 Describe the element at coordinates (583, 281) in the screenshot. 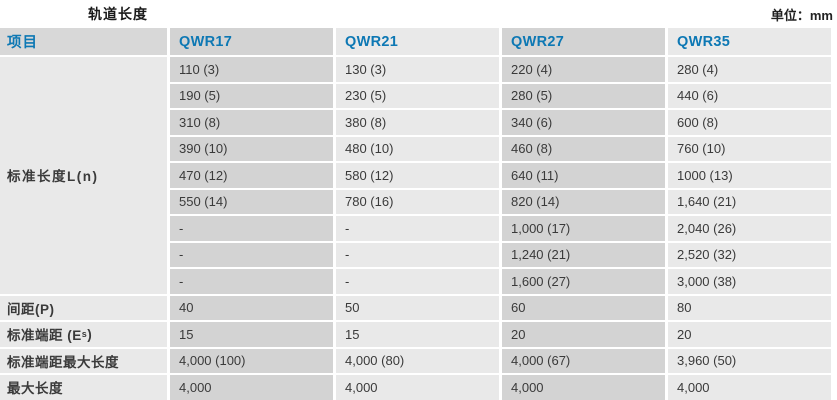

I see `value-cell: 1,600 (27)` at that location.